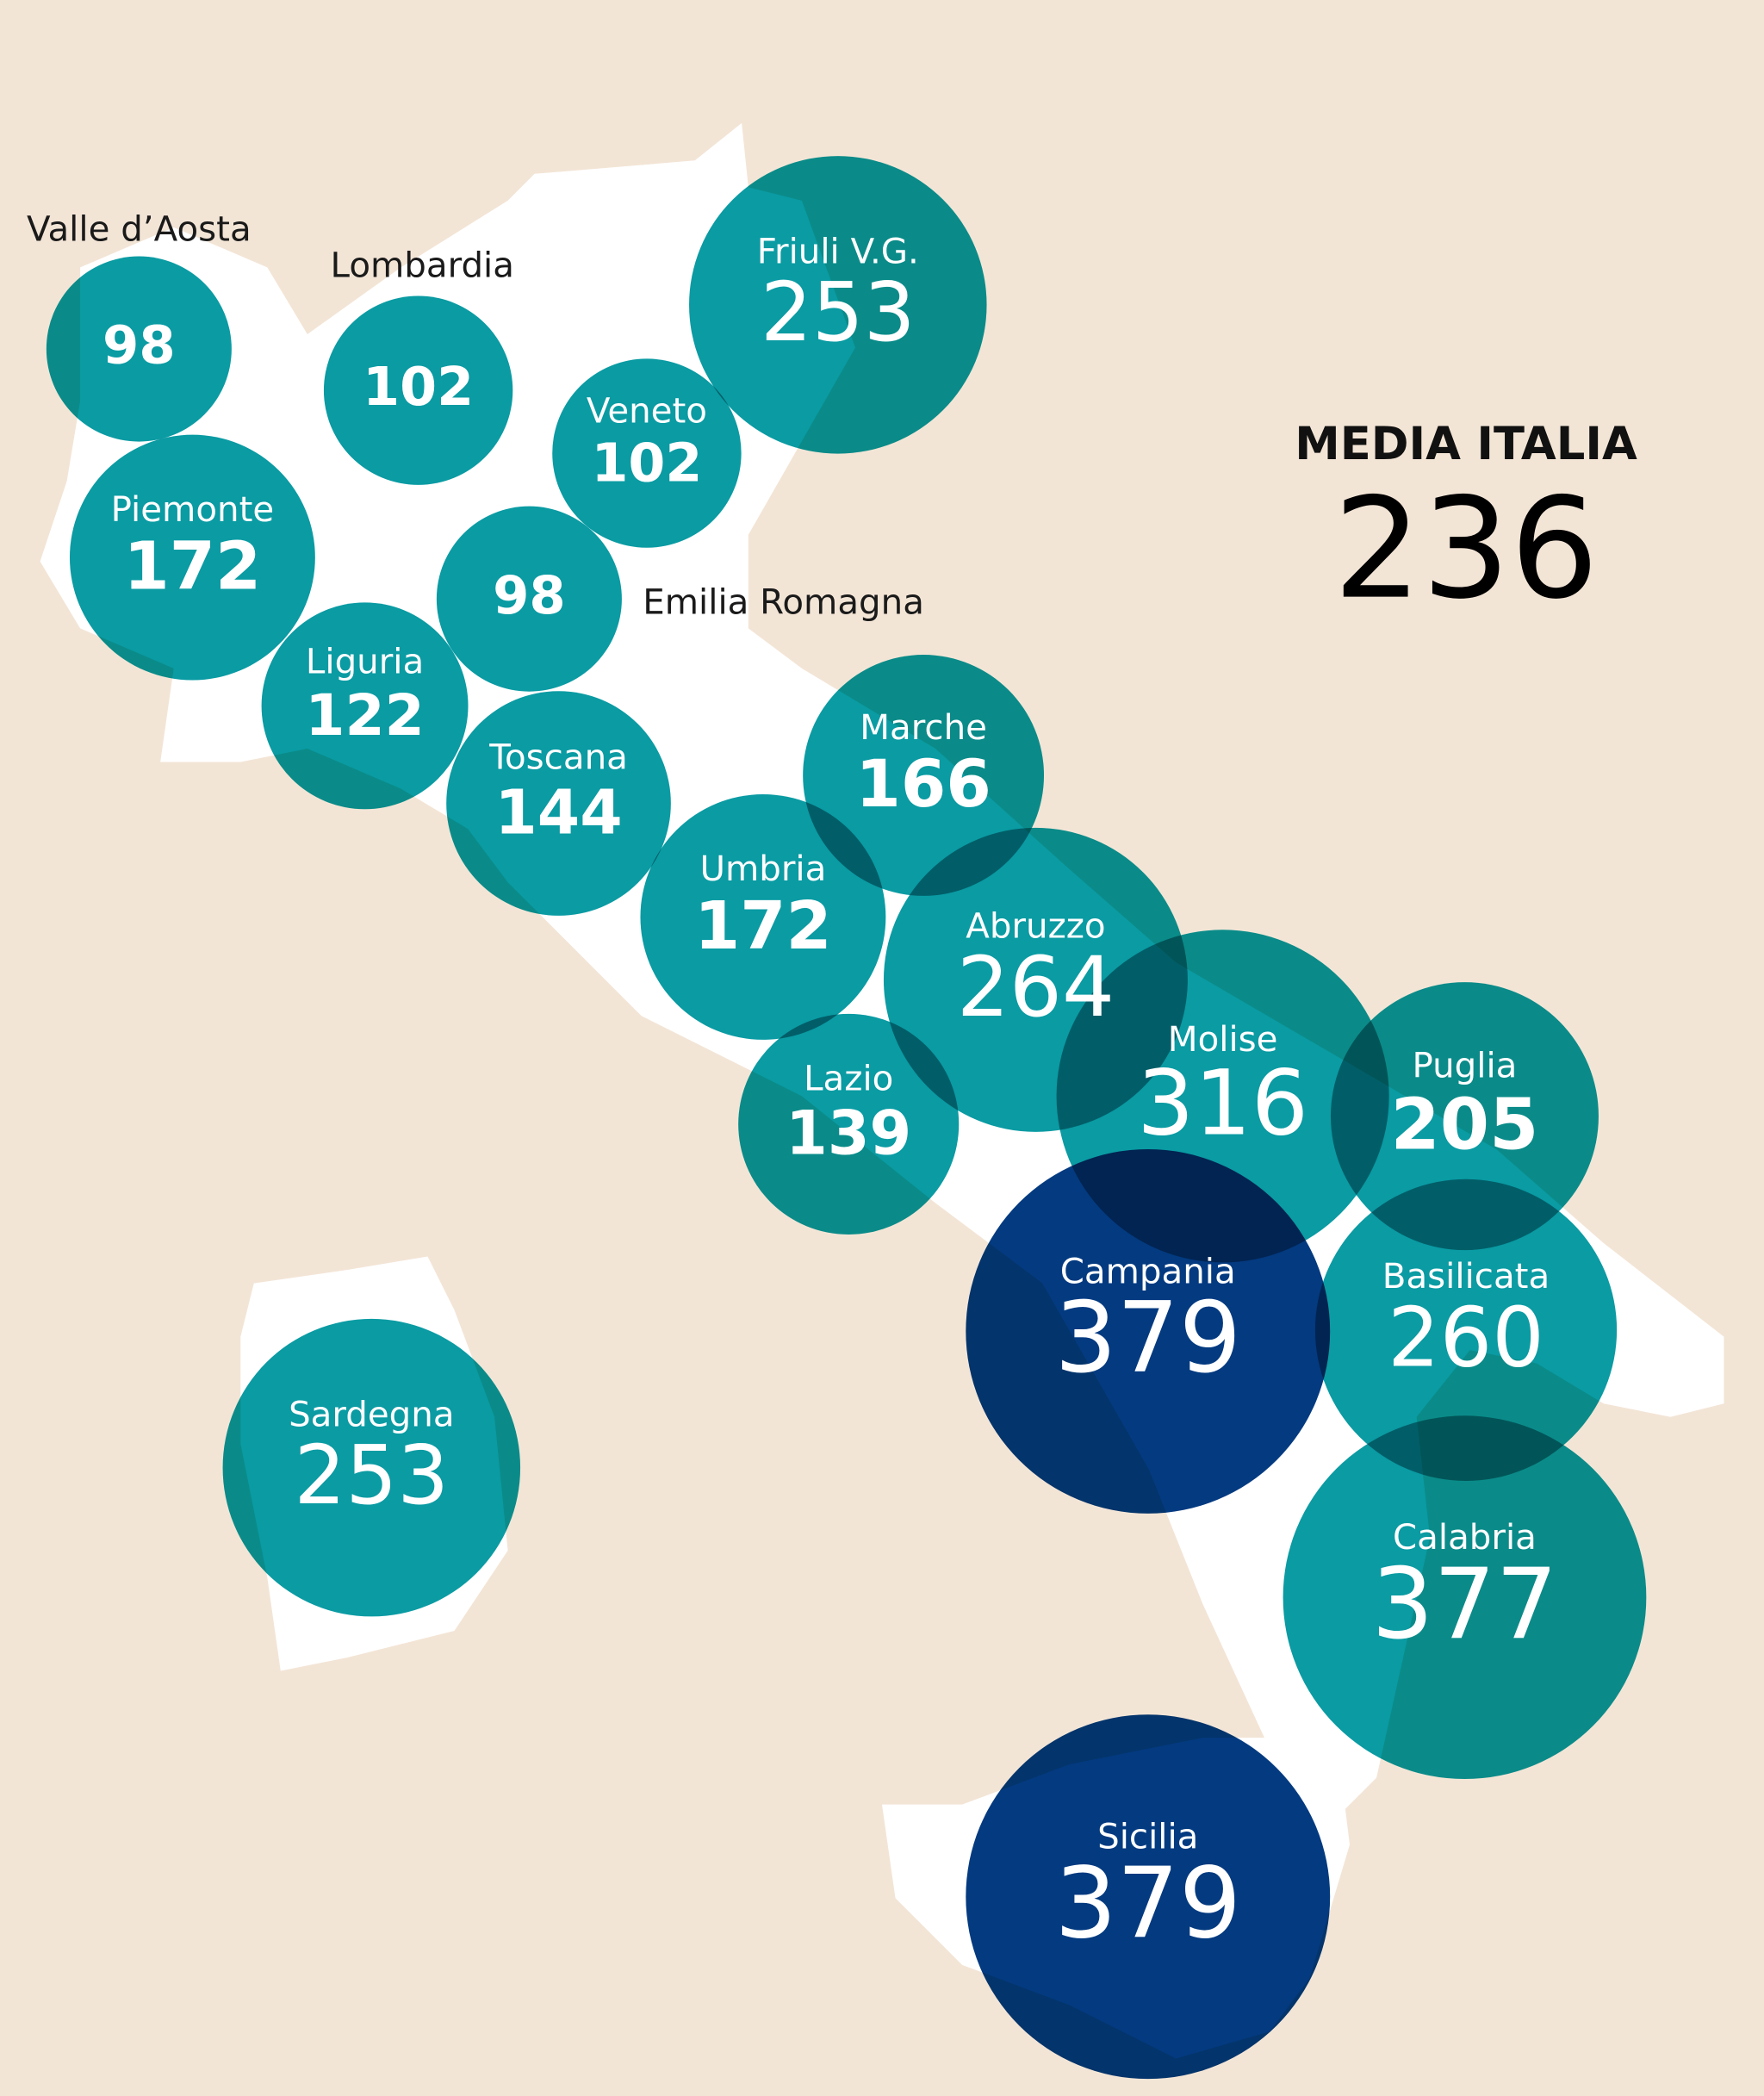 The height and width of the screenshot is (2096, 1764). What do you see at coordinates (783, 602) in the screenshot?
I see `region-name: Emilia Romagna` at bounding box center [783, 602].